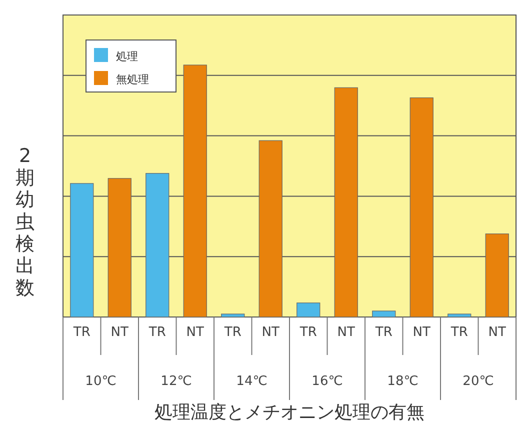 The width and height of the screenshot is (517, 426). I want to click on x-tick-label: 18℃, so click(402, 381).